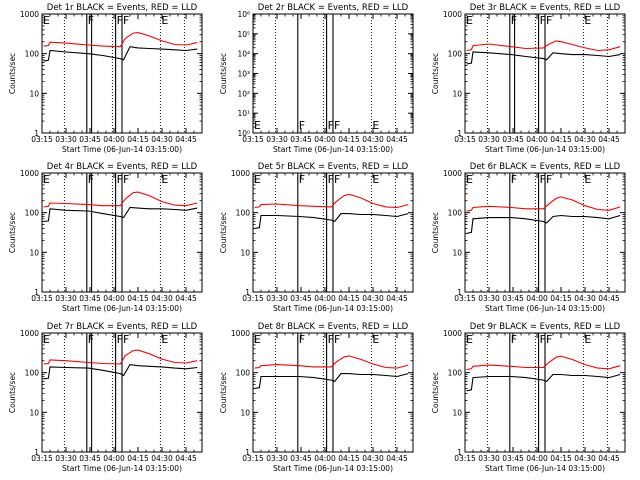 The image size is (640, 480). Describe the element at coordinates (545, 8) in the screenshot. I see `panel-title: Det 3r BLACK = Events, RED = LLD` at that location.